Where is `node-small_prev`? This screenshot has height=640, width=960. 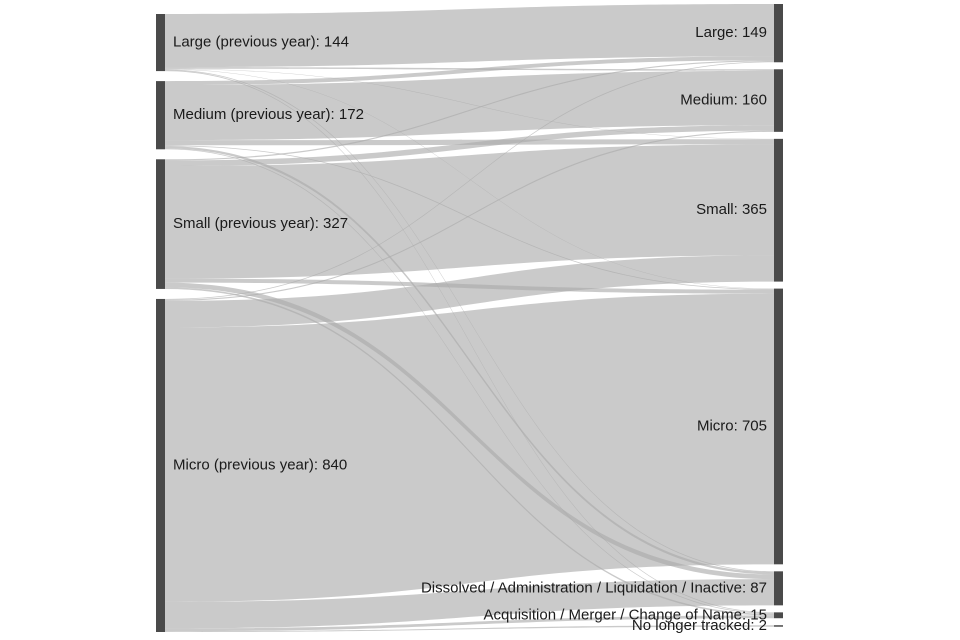 node-small_prev is located at coordinates (160, 224).